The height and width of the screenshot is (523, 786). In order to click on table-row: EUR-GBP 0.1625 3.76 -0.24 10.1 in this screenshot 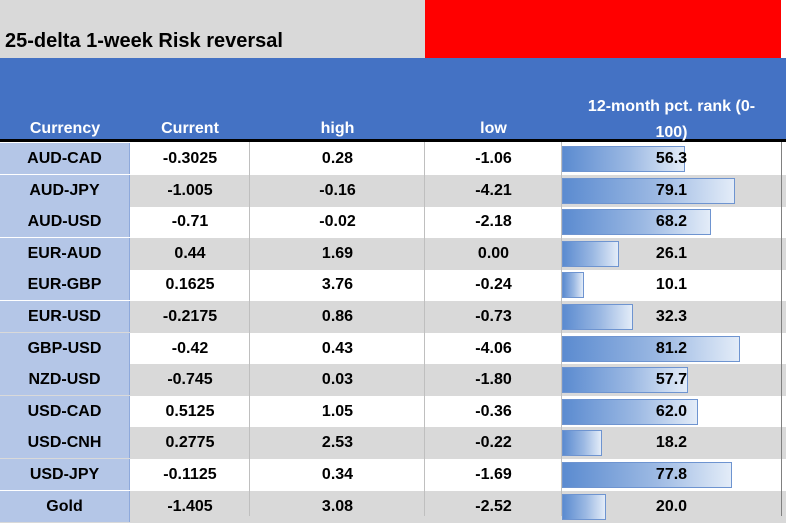, I will do `click(393, 285)`.